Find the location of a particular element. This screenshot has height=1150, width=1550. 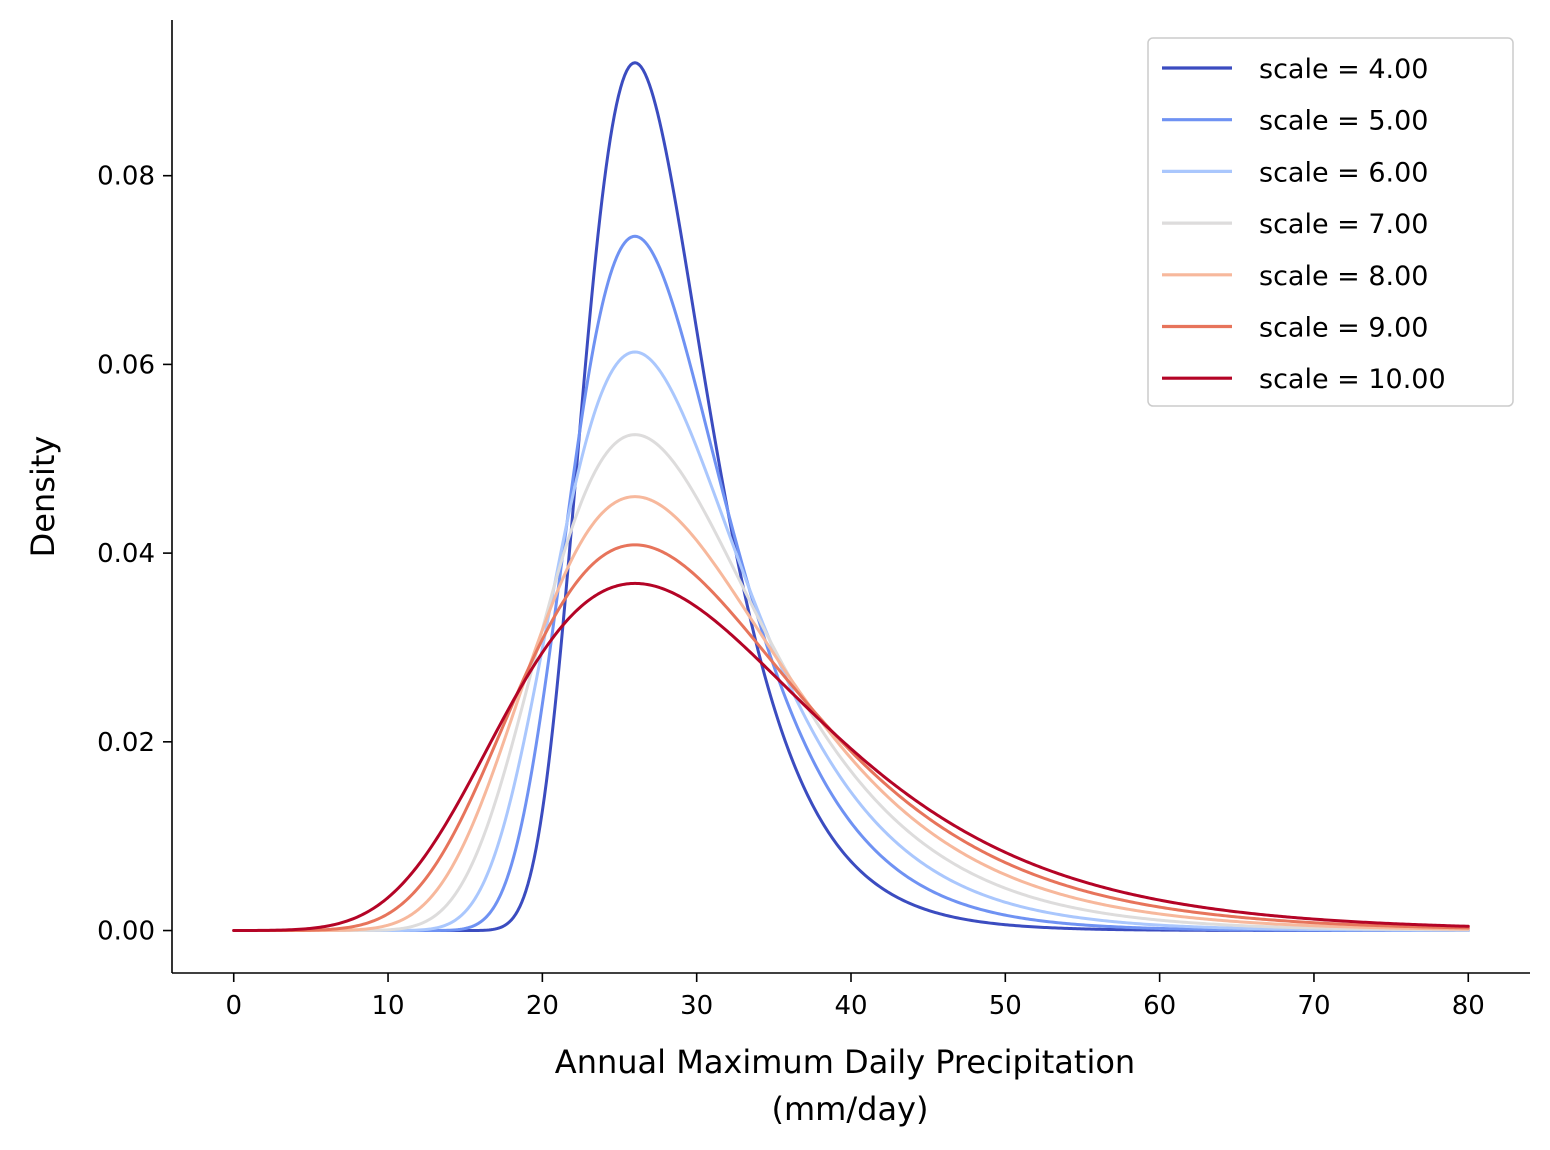

legend-label: scale = 9.00 is located at coordinates (1343, 328).